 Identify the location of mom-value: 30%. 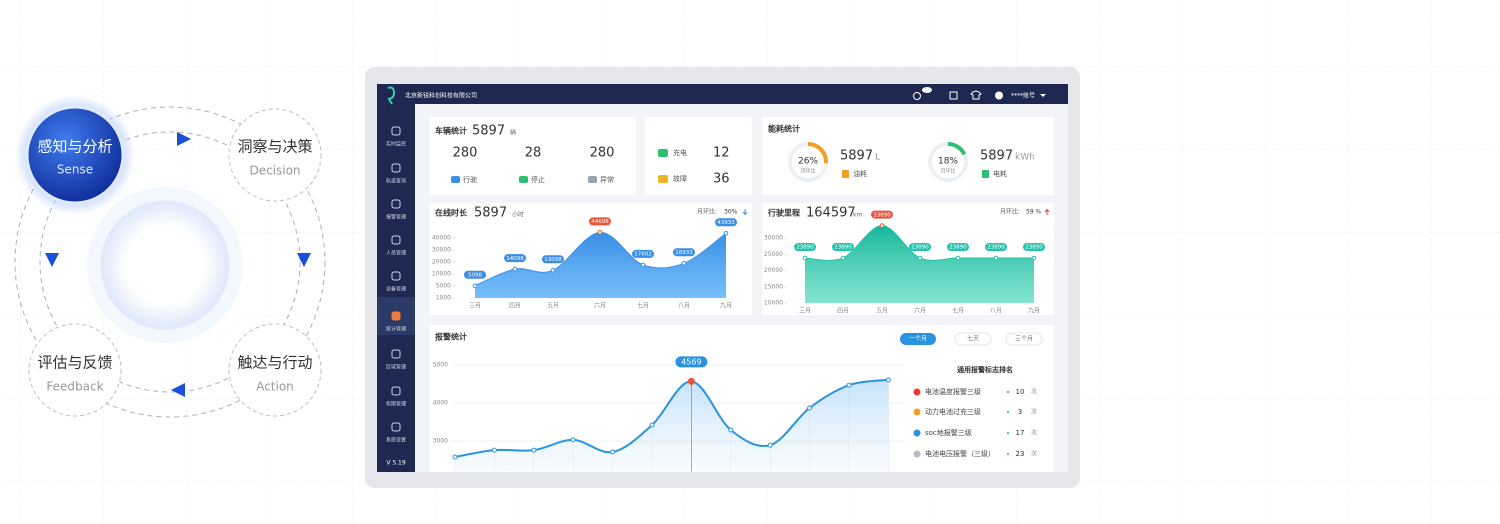
(731, 212).